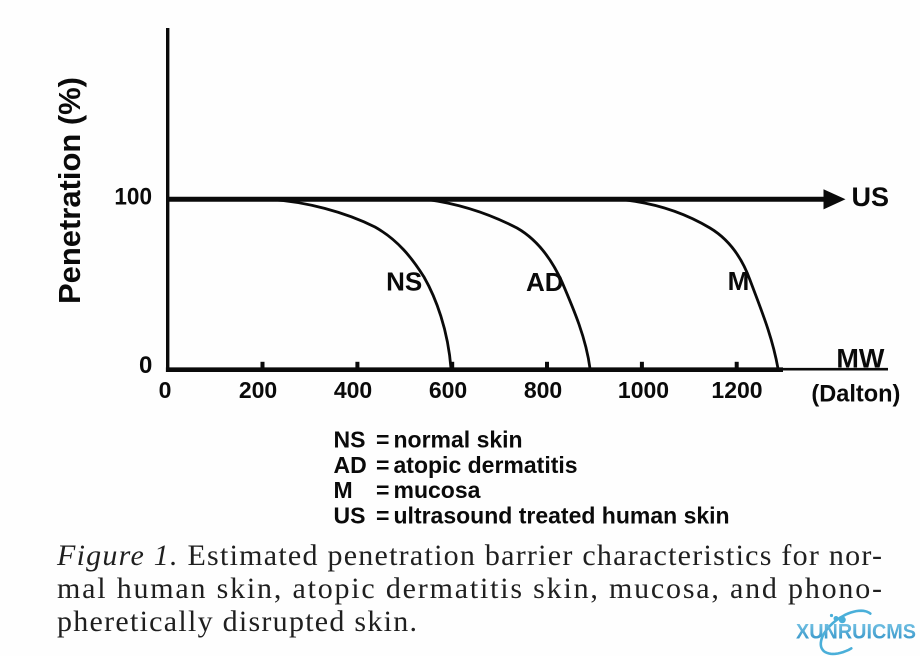  I want to click on svg-text: 600, so click(448, 390).